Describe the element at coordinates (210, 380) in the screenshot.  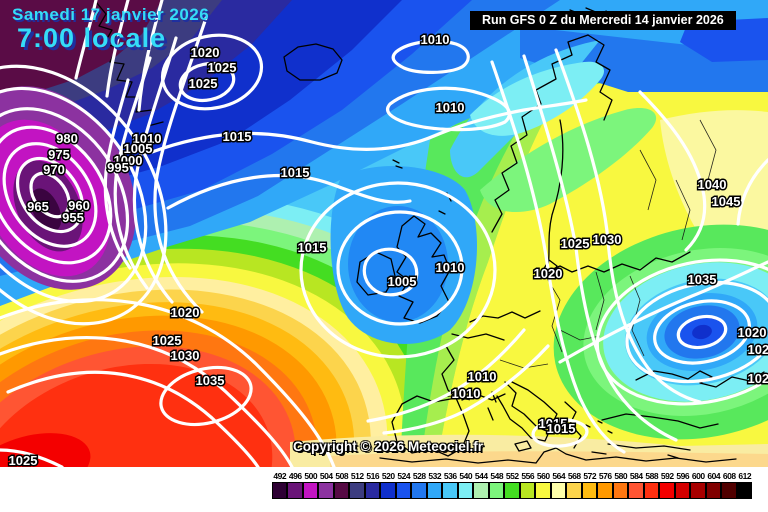
I see `pressure-label: 1035` at that location.